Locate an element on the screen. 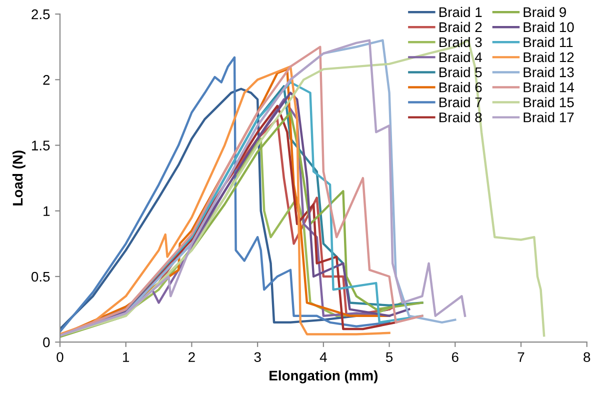  y-tick-label: 2 is located at coordinates (46, 80).